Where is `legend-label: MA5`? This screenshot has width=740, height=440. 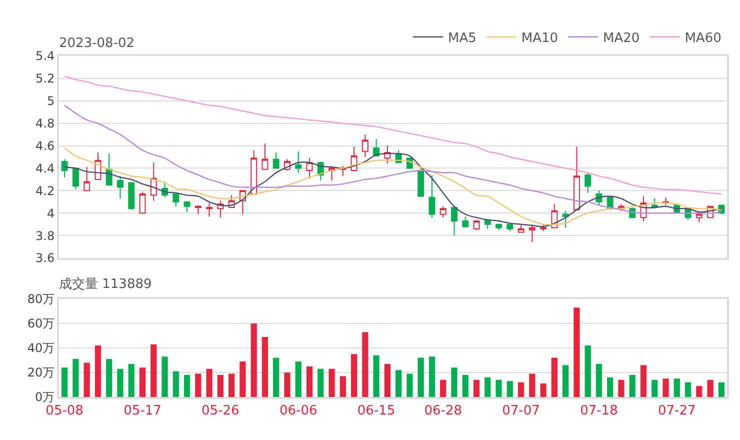
legend-label: MA5 is located at coordinates (462, 38).